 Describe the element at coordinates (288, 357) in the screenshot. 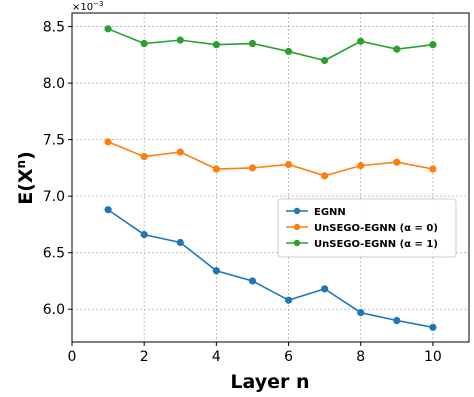

I see `x-tick-label: 6` at that location.